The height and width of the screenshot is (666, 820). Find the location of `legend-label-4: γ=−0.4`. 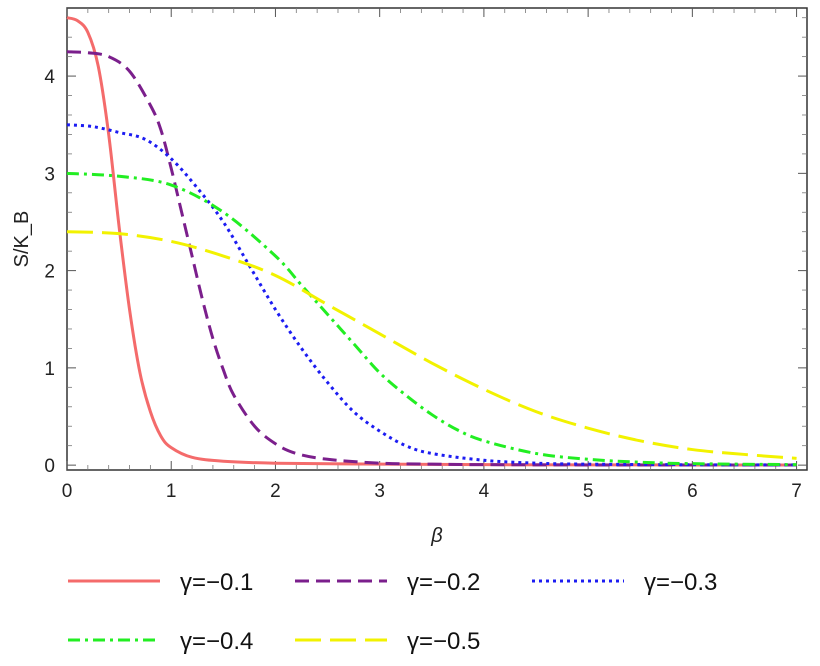

legend-label-4: γ=−0.4 is located at coordinates (216, 641).